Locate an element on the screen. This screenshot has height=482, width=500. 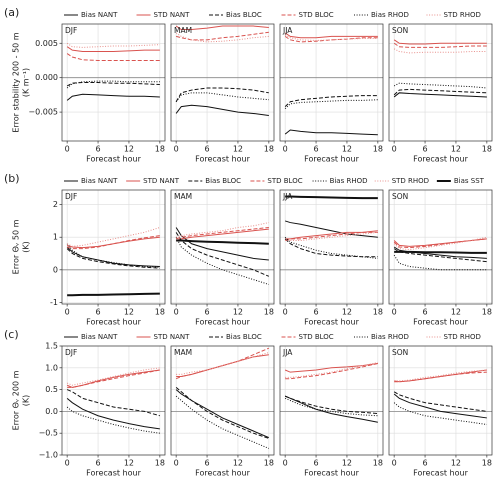
legend-label: Bias NANT is located at coordinates (99, 15).